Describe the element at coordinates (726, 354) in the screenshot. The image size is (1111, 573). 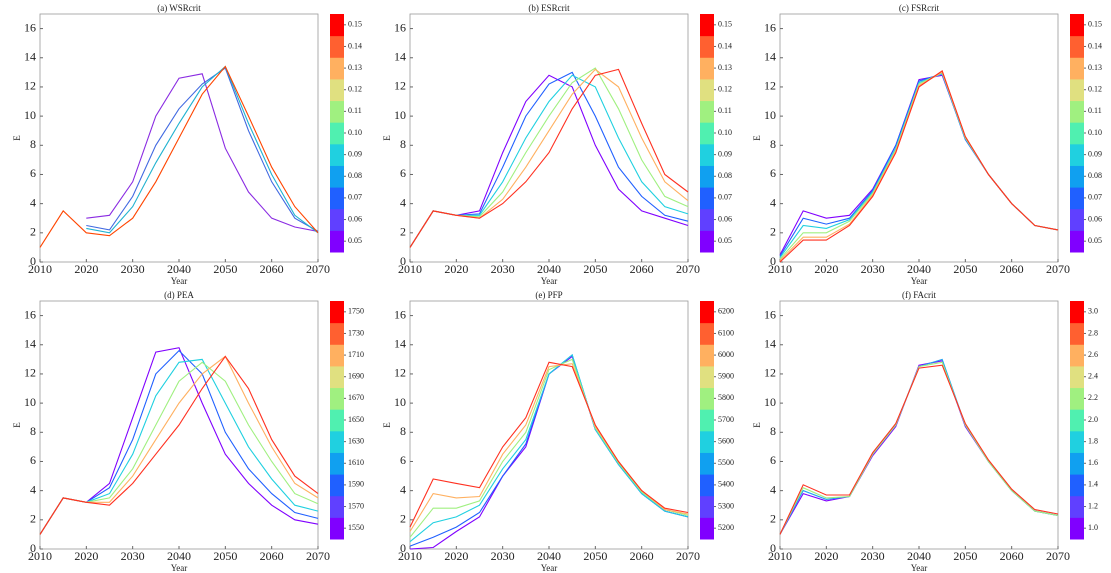
I see `colorbar-tick-label: 6000` at that location.